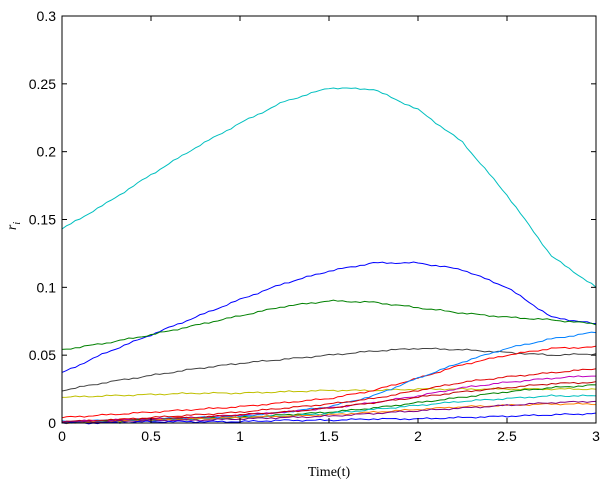 The width and height of the screenshot is (602, 488). What do you see at coordinates (507, 436) in the screenshot?
I see `x-tick-label: 2.5` at bounding box center [507, 436].